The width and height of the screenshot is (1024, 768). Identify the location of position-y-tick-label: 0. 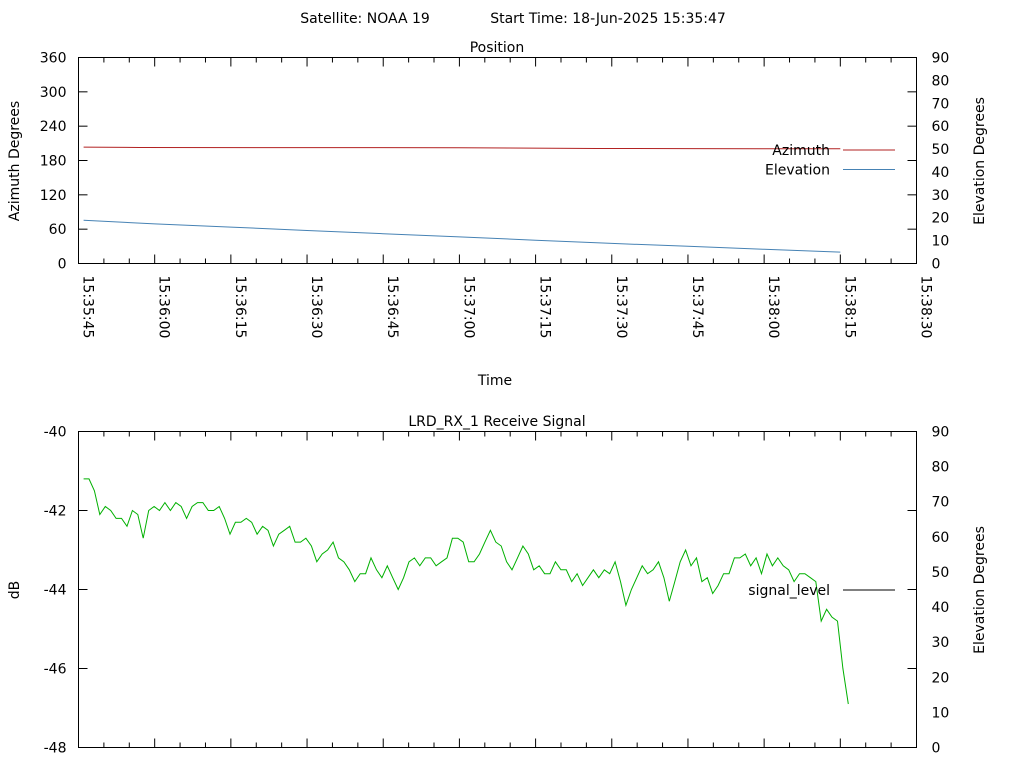
(62, 265).